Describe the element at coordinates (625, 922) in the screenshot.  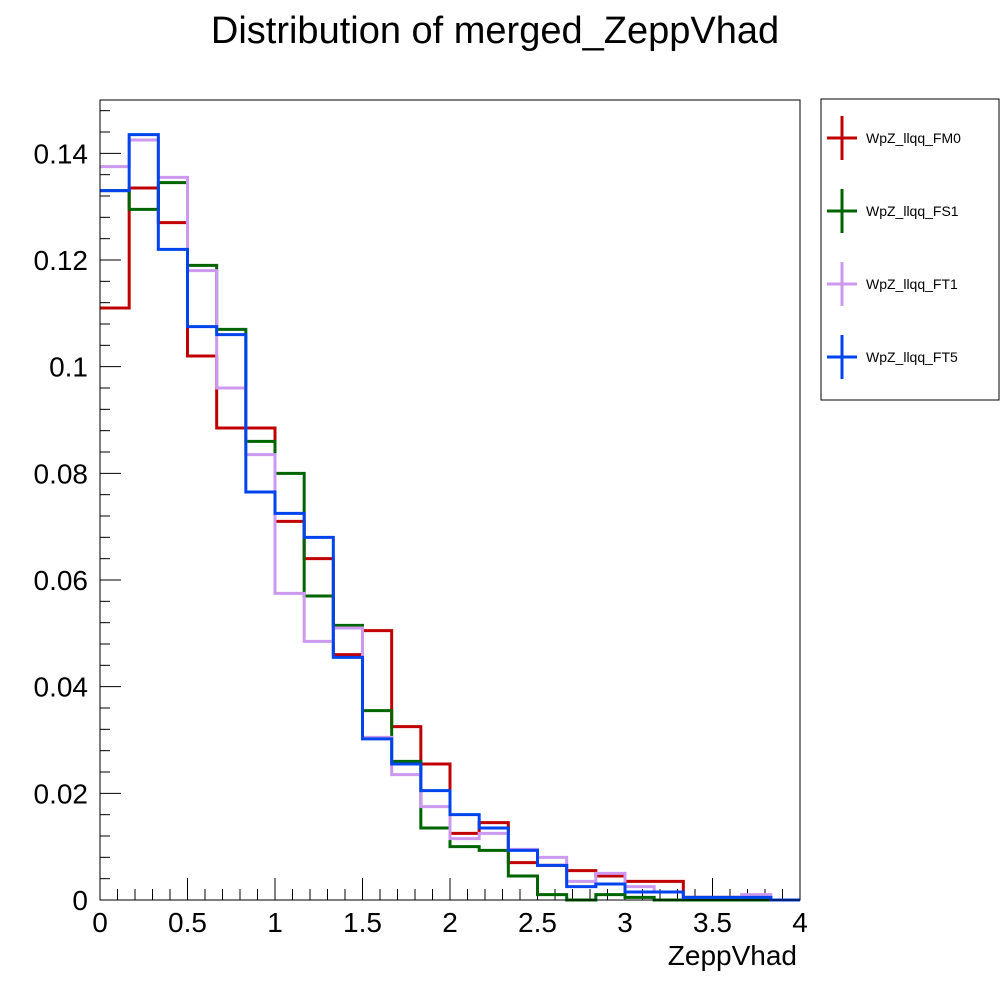
I see `x-tick-label: 3` at that location.